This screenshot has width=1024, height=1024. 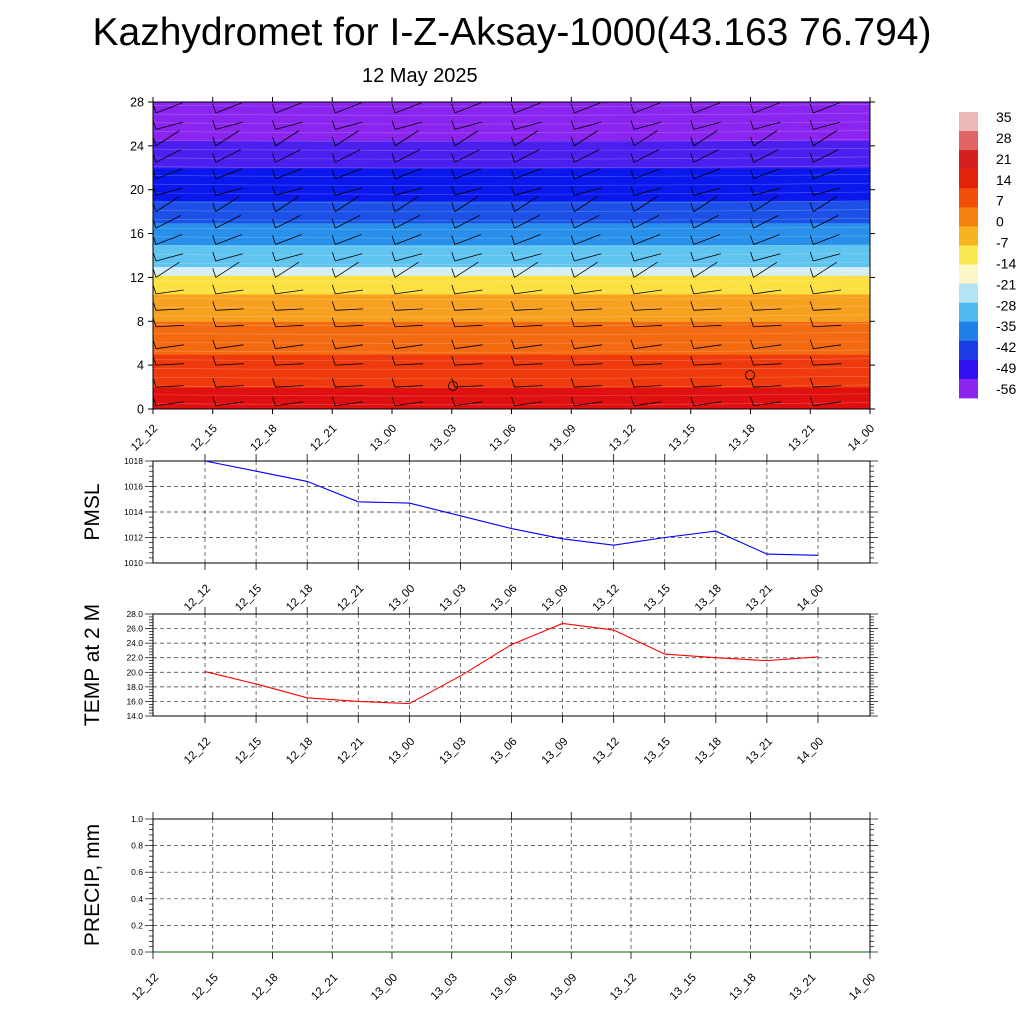 I want to click on y-tick-label: 1.0, so click(x=137, y=819).